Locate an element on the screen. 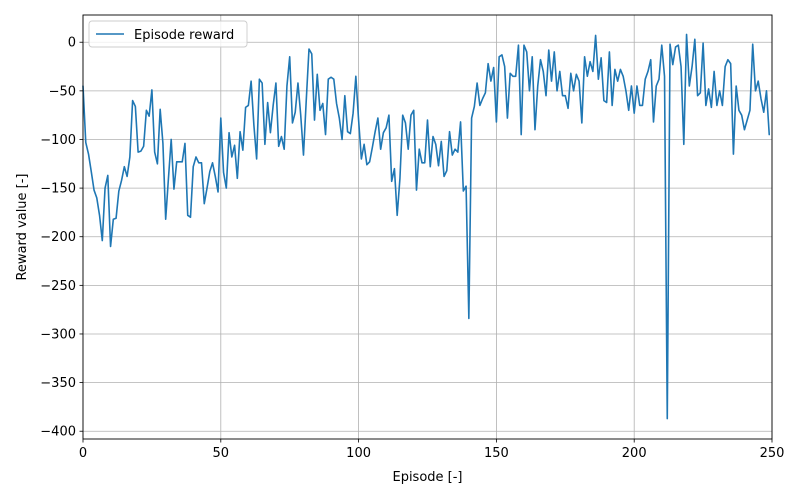 Image resolution: width=800 pixels, height=500 pixels. x-tick-label: 0 is located at coordinates (83, 453).